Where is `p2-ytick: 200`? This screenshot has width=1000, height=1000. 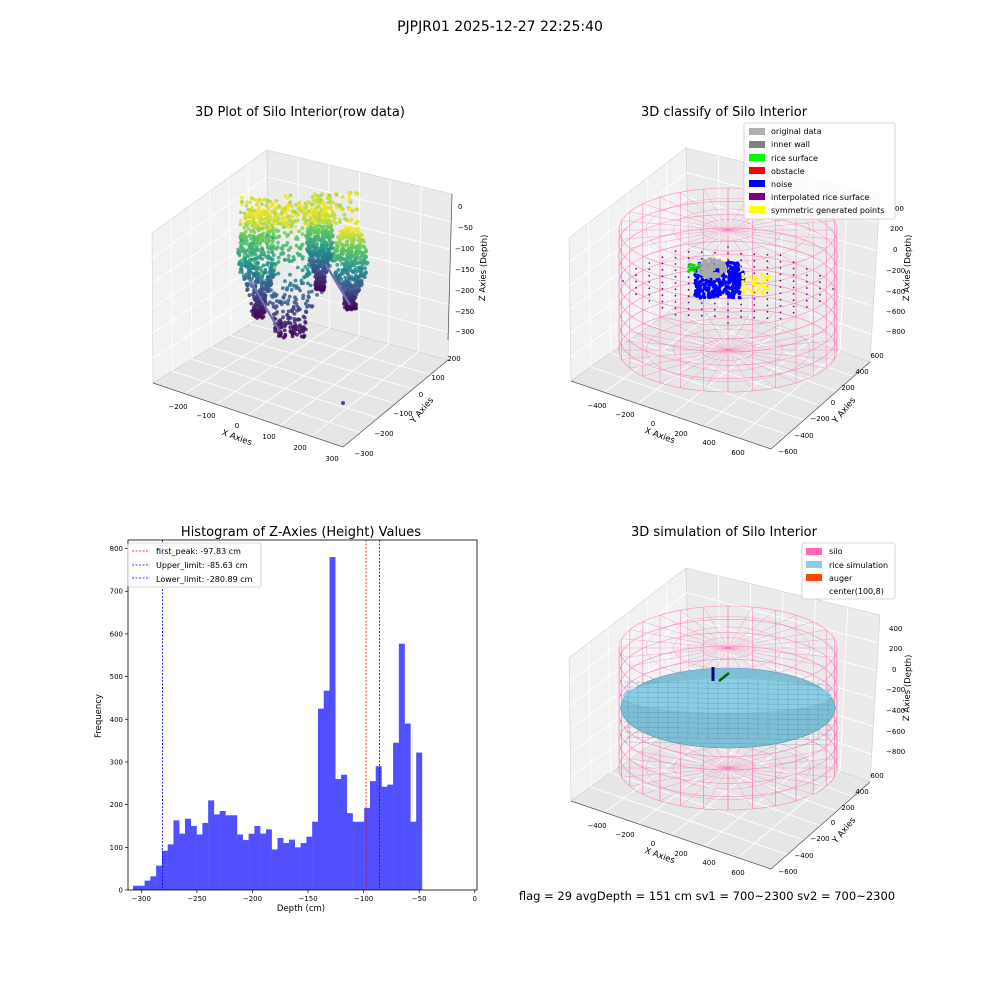 p2-ytick: 200 is located at coordinates (847, 388).